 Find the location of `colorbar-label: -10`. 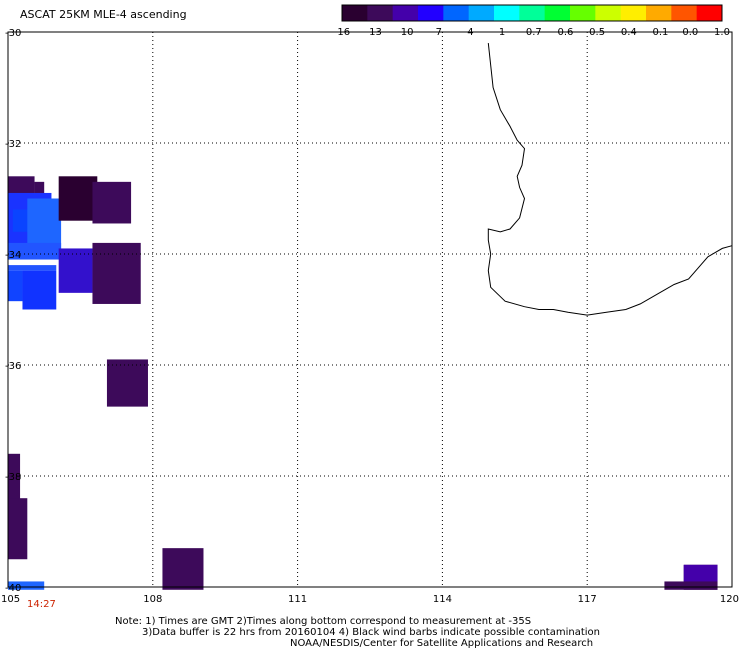

colorbar-label: -10 is located at coordinates (405, 32).